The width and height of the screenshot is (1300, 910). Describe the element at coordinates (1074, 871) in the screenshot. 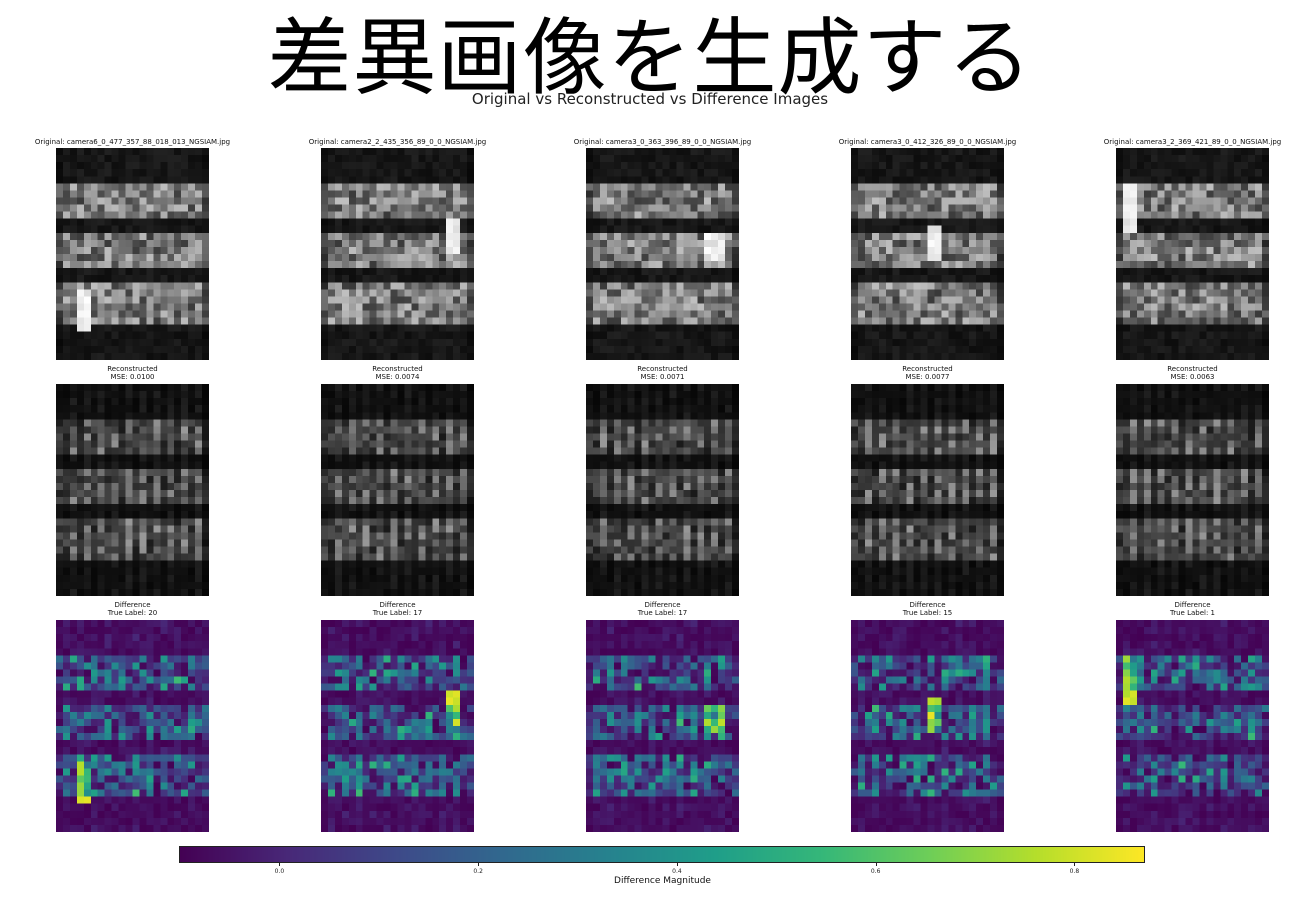

I see `colorbar-tick-label: 0.8` at that location.